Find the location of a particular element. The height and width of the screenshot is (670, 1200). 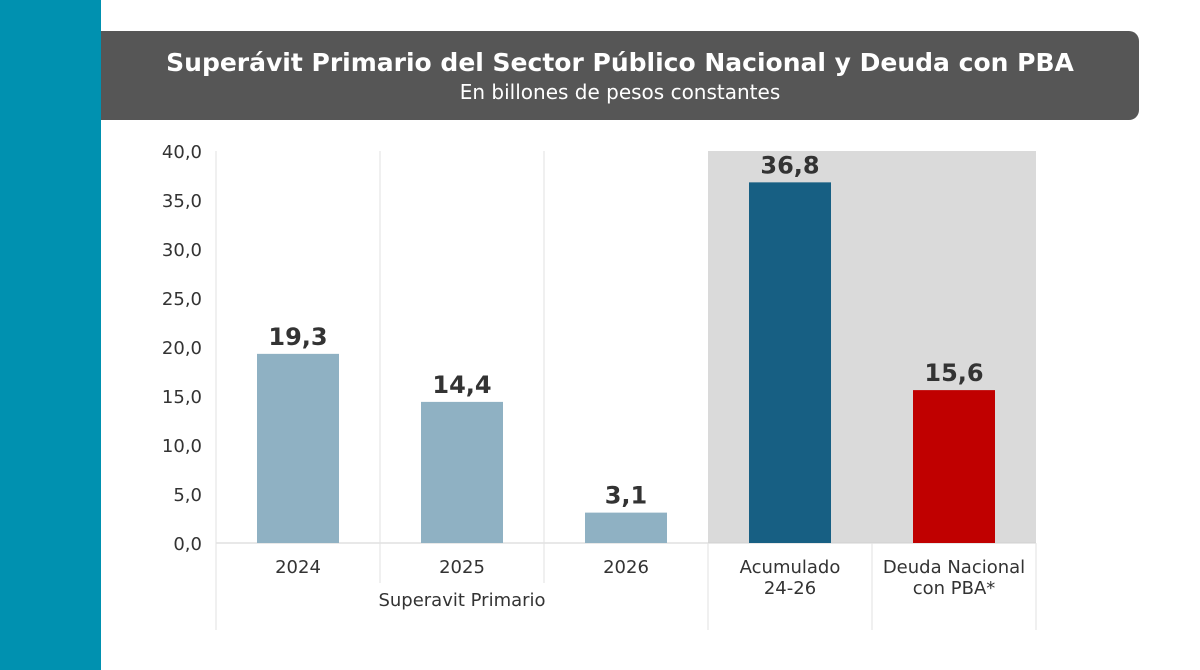

y-tick-label: 15,0 is located at coordinates (182, 397).